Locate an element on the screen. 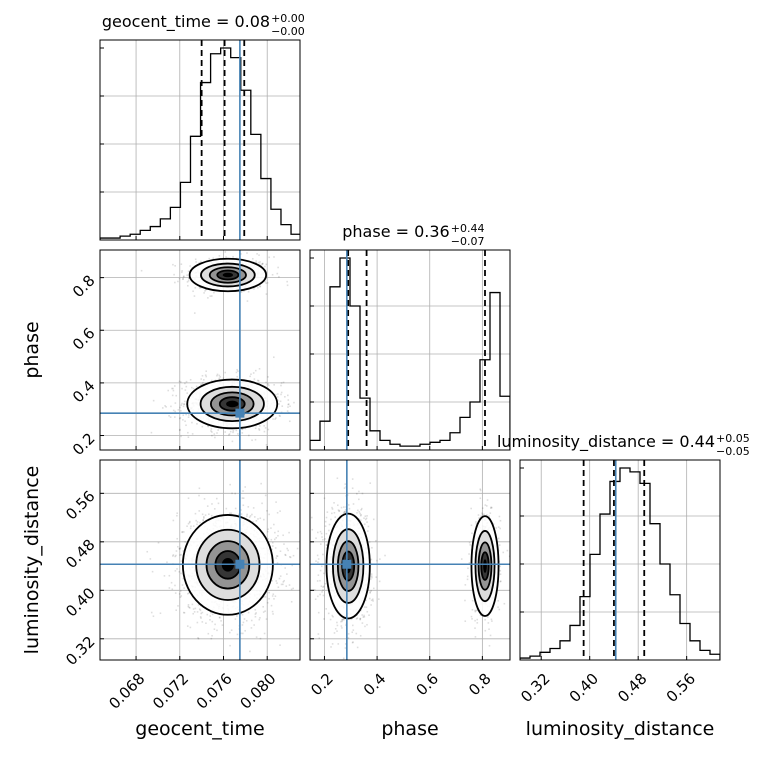 This screenshot has width=760, height=760. xaxis-label-phase: phase is located at coordinates (409, 729).